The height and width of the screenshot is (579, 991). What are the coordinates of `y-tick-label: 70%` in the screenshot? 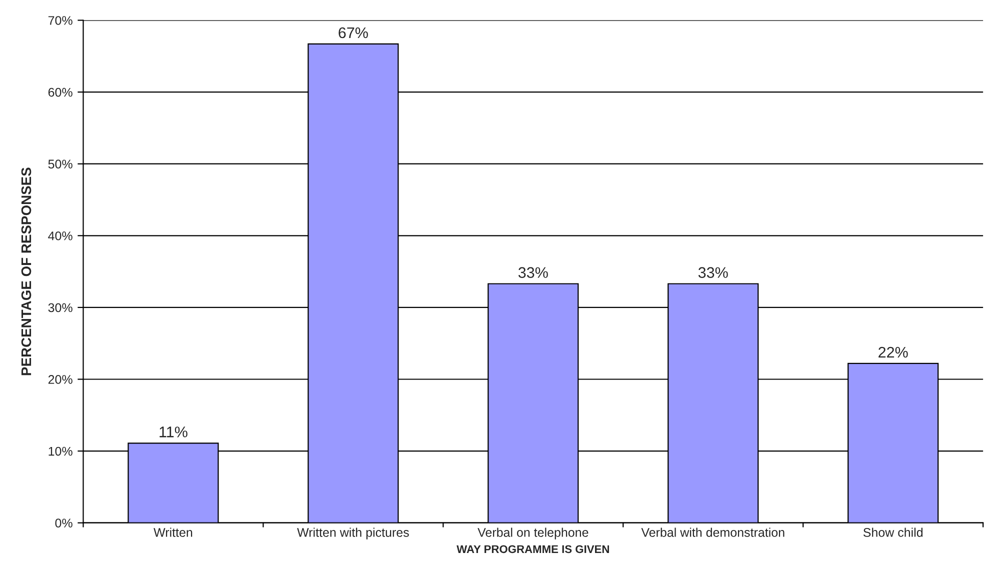 It's located at (60, 20).